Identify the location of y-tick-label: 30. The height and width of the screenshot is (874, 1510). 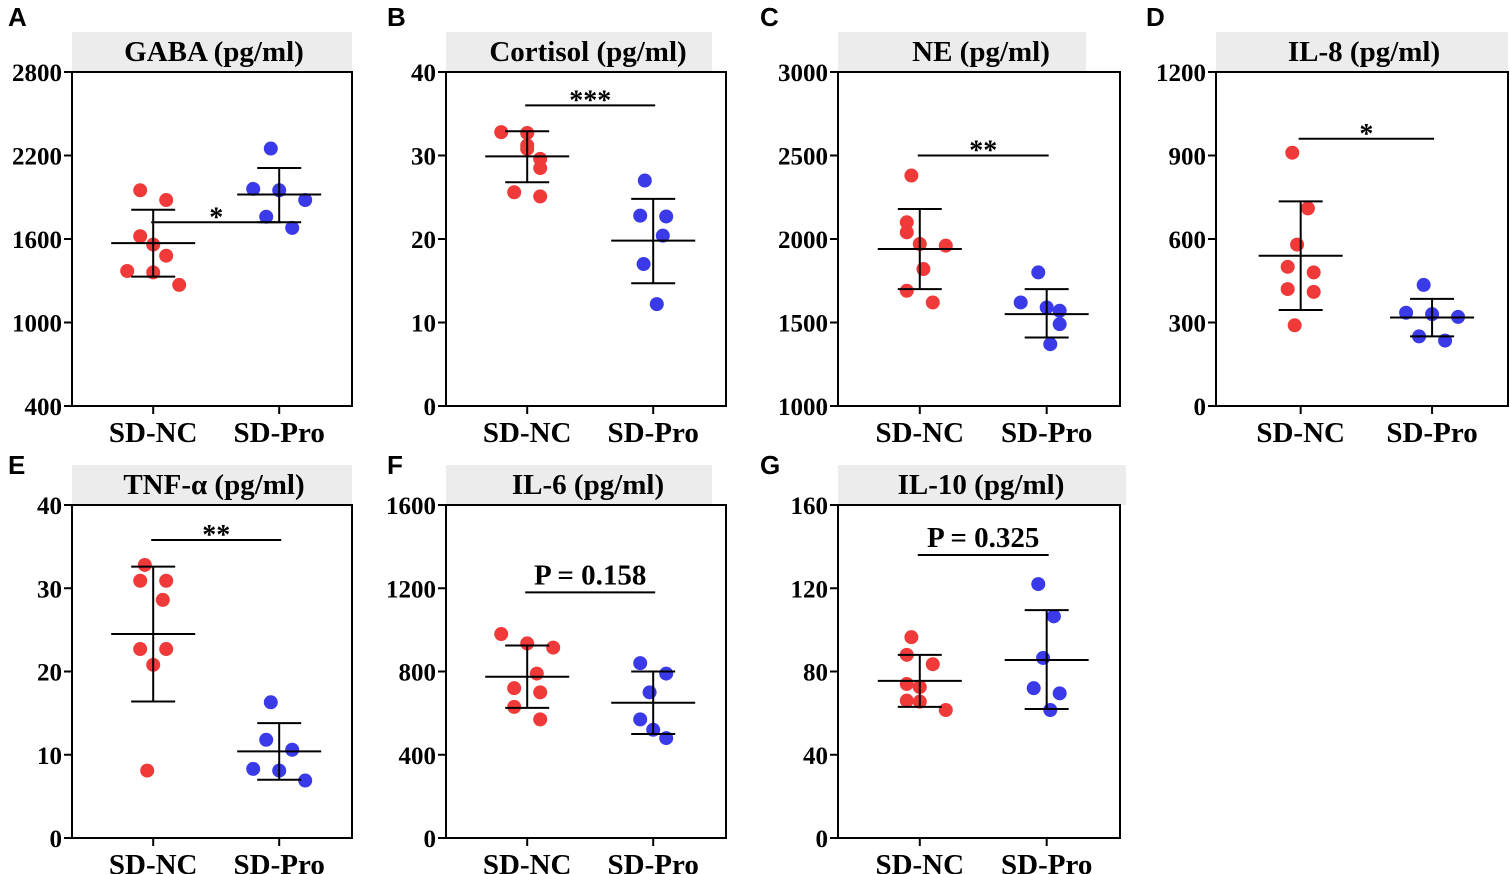
(49, 589).